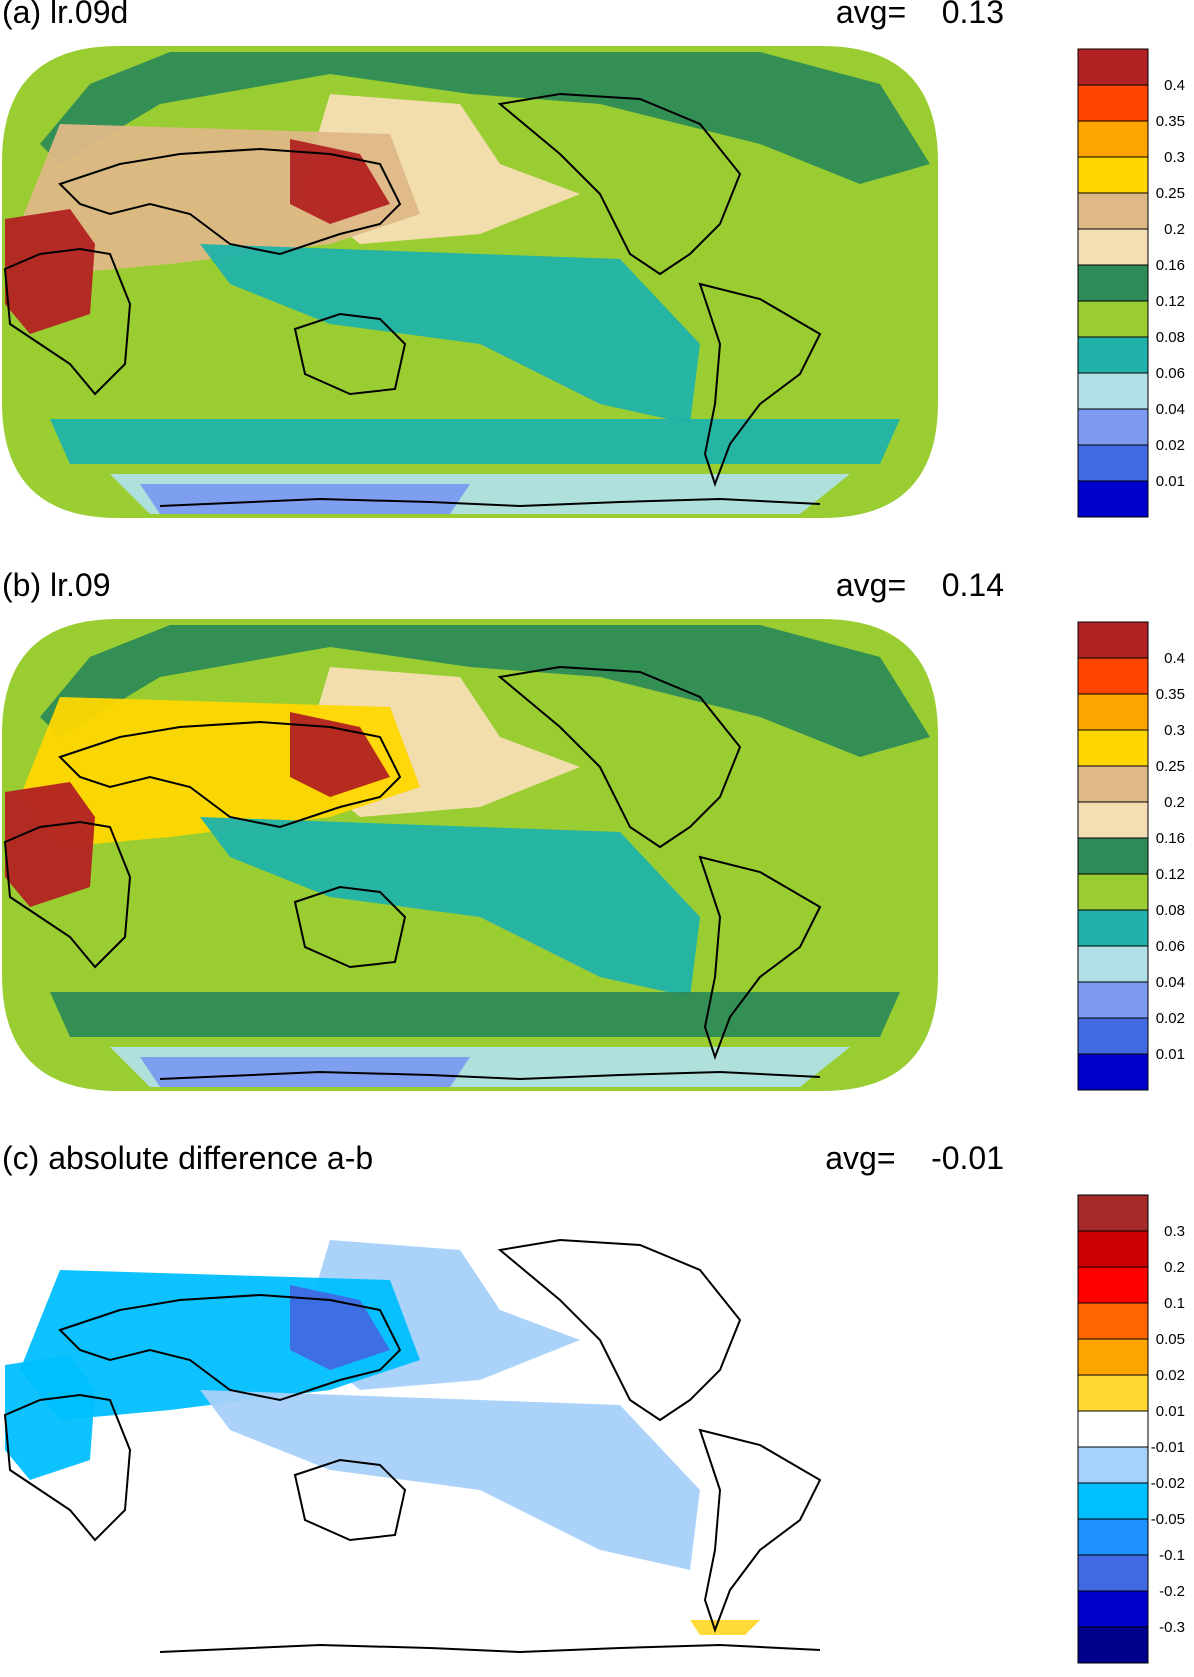  I want to click on panel-title: (a) lr.09d, so click(65, 15).